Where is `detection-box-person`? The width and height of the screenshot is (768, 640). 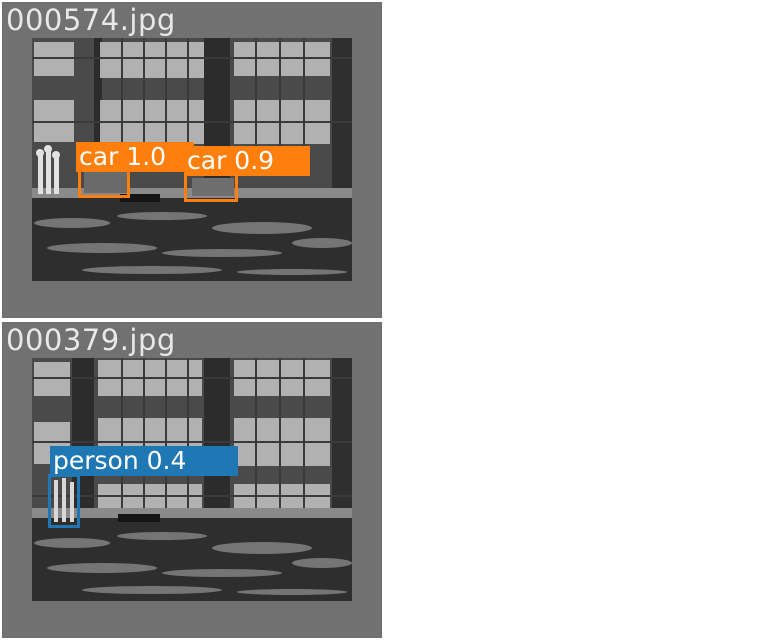
detection-box-person is located at coordinates (64, 501).